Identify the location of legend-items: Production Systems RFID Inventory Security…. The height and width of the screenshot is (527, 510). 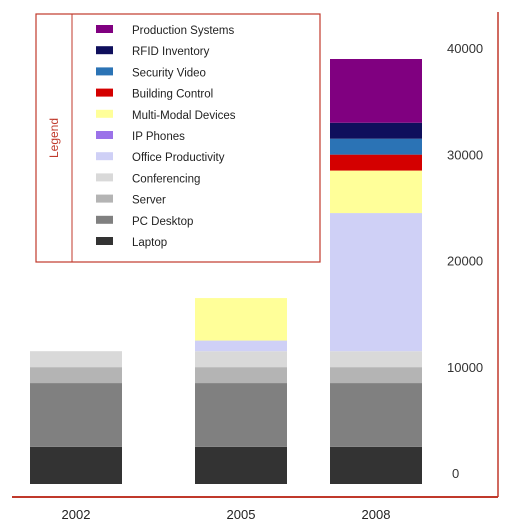
(166, 137).